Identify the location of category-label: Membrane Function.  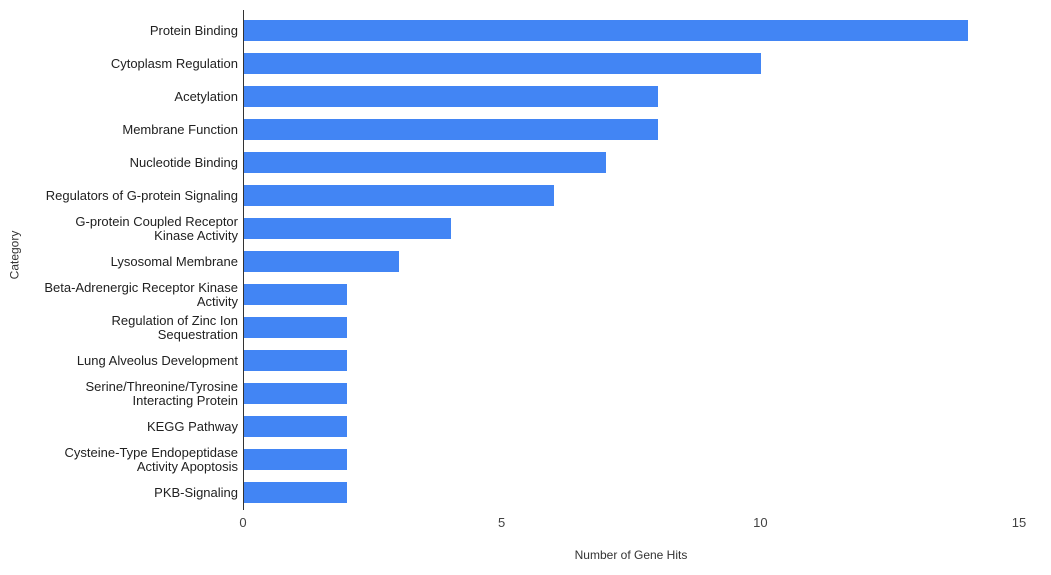
(180, 129).